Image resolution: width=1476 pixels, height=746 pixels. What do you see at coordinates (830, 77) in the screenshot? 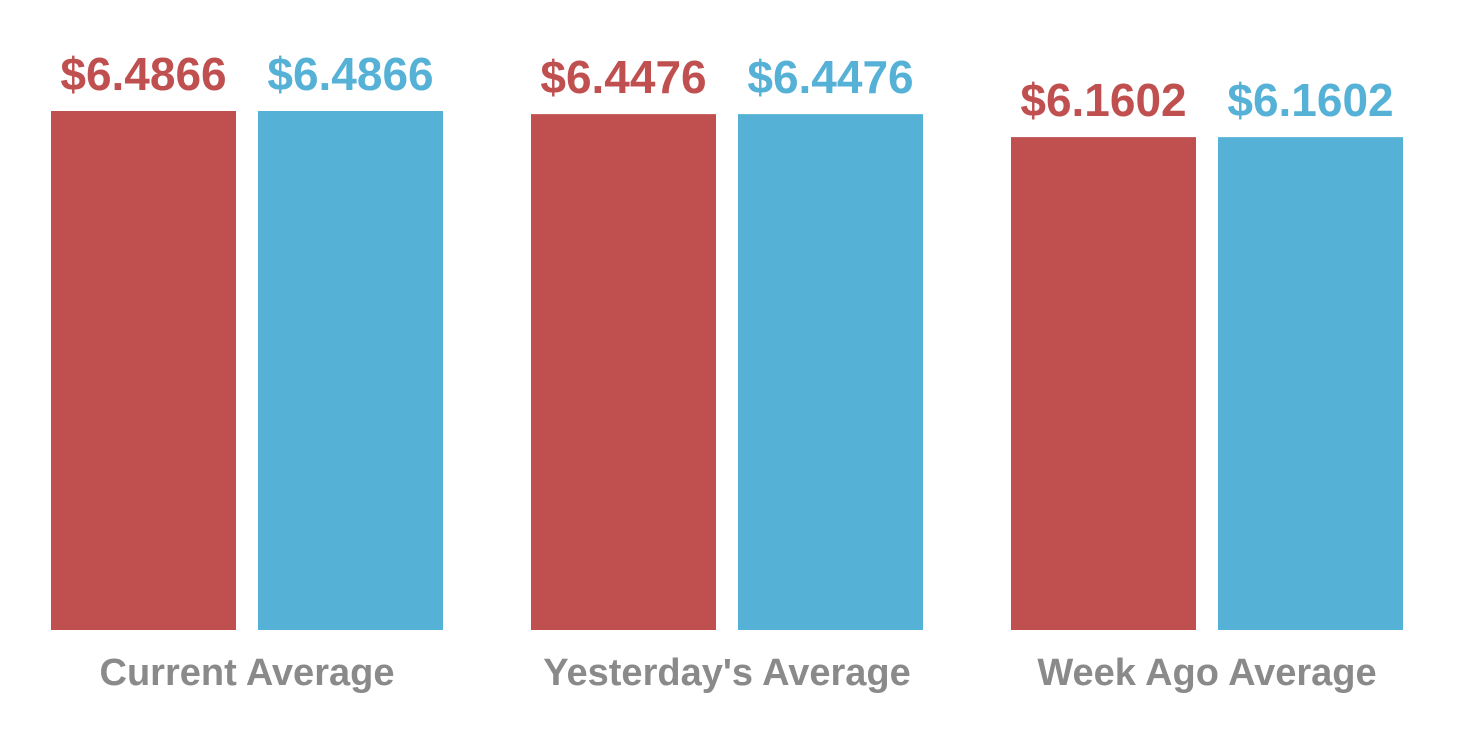
I see `value-label-blue-1: $6.4476` at bounding box center [830, 77].